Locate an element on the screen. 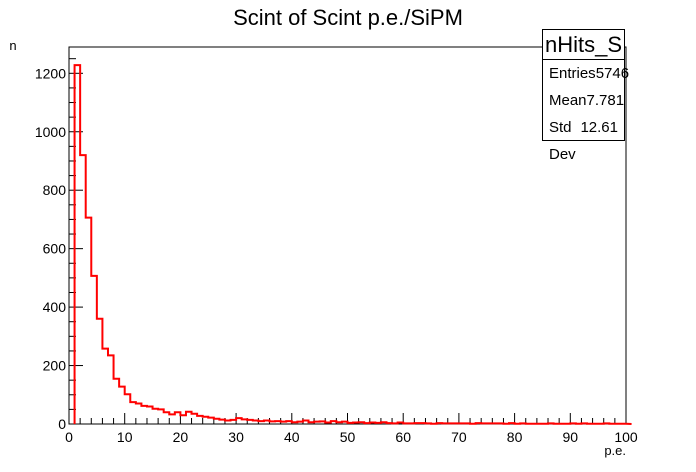 The width and height of the screenshot is (696, 472). stats-label: Std Dev is located at coordinates (562, 141).